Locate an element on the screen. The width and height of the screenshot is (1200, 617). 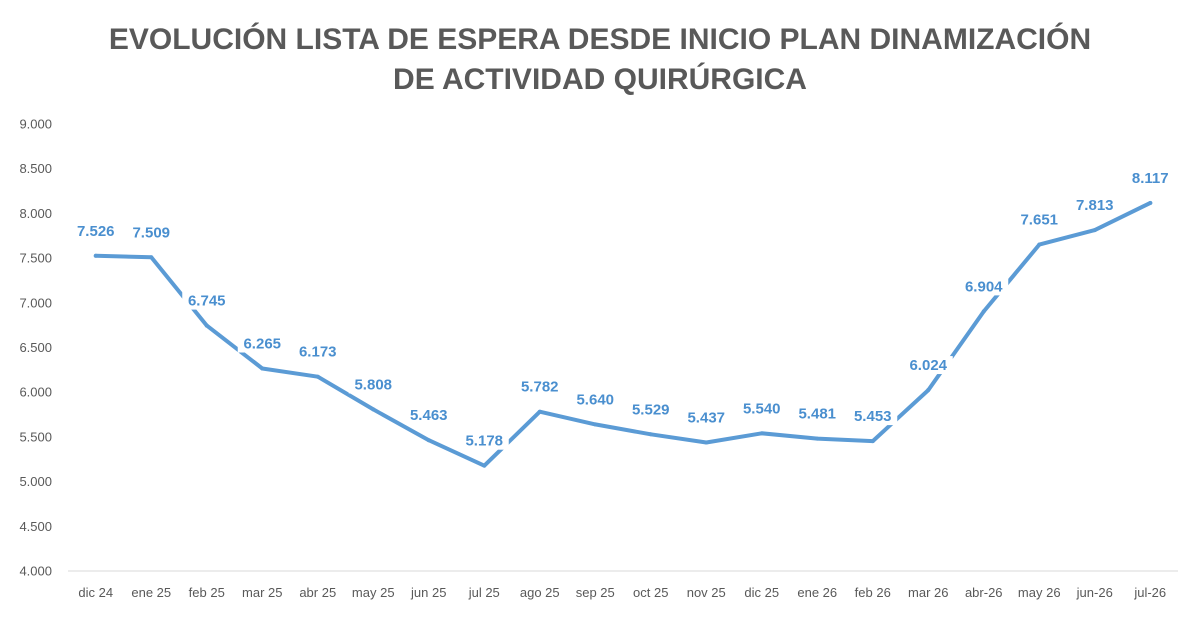
x-tick-label: may 26 is located at coordinates (1039, 592).